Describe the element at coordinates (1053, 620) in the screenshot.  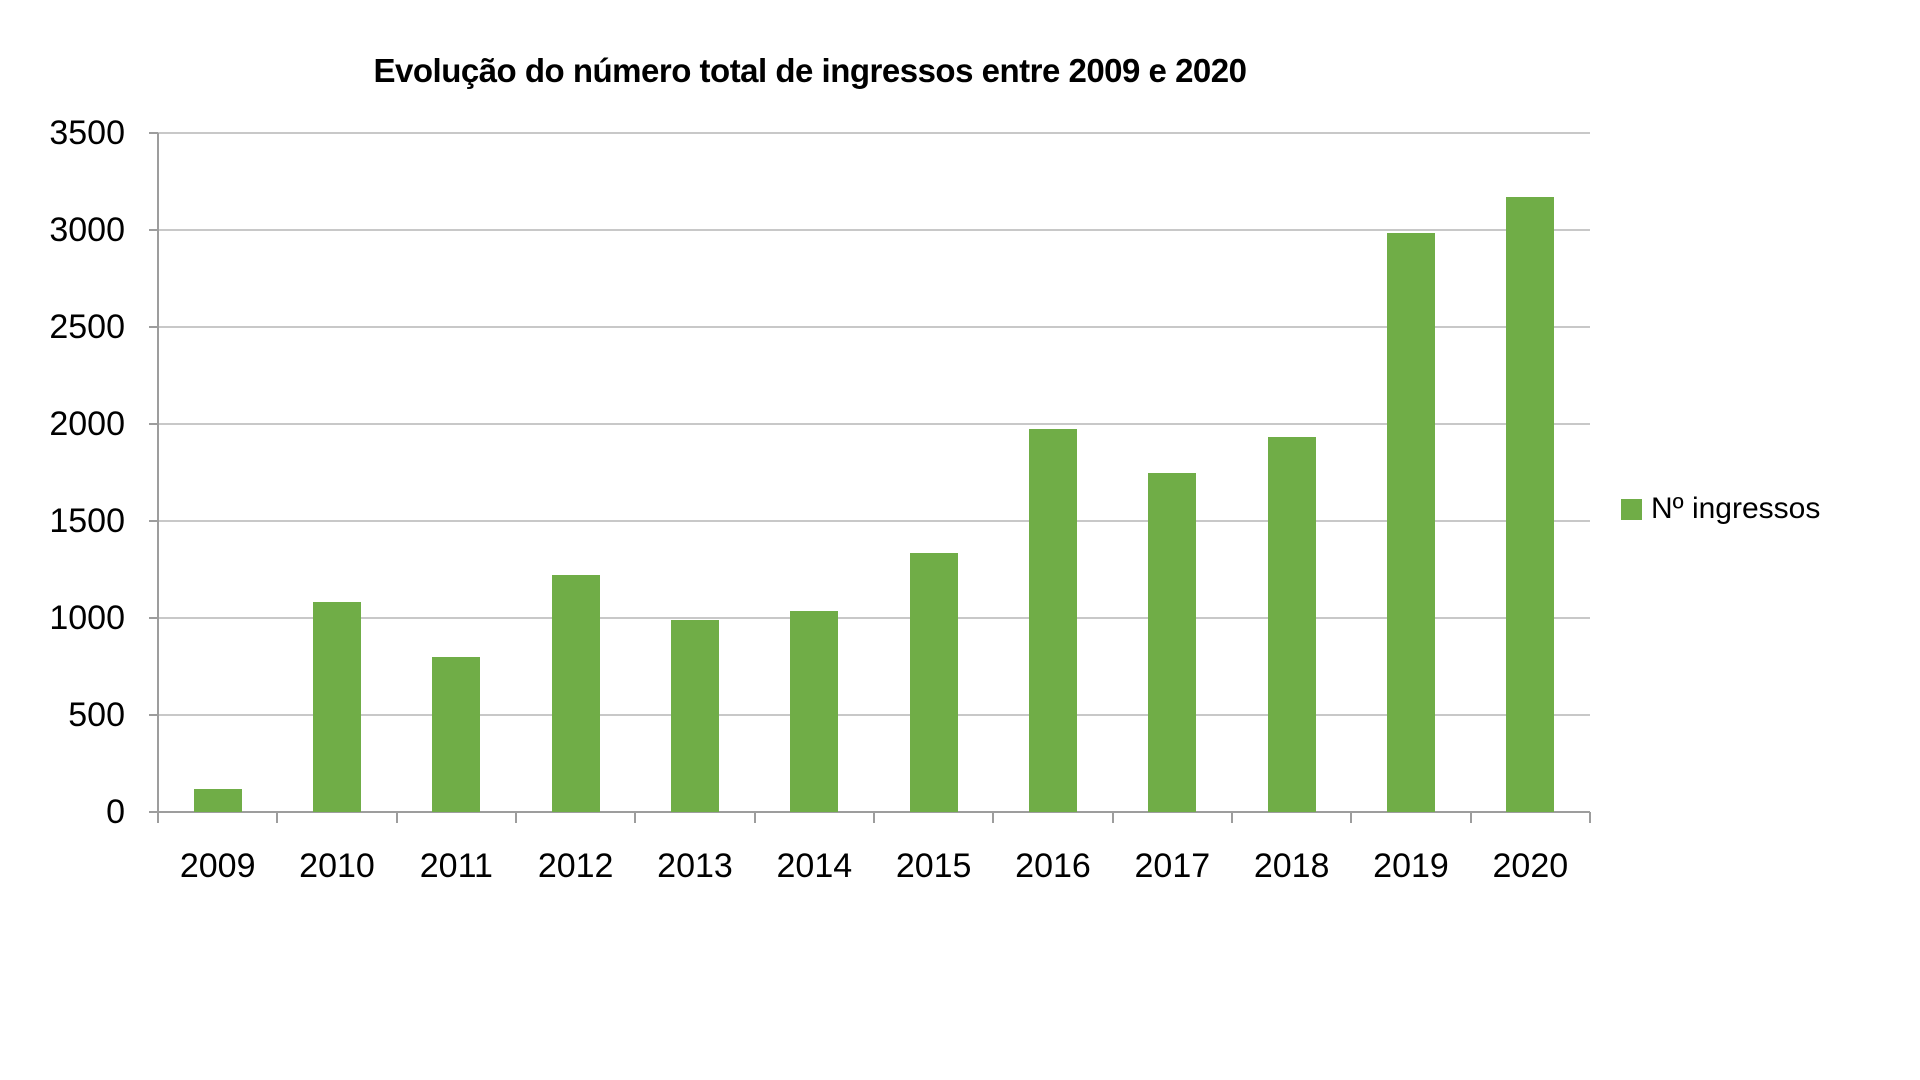
I see `bar-2016` at that location.